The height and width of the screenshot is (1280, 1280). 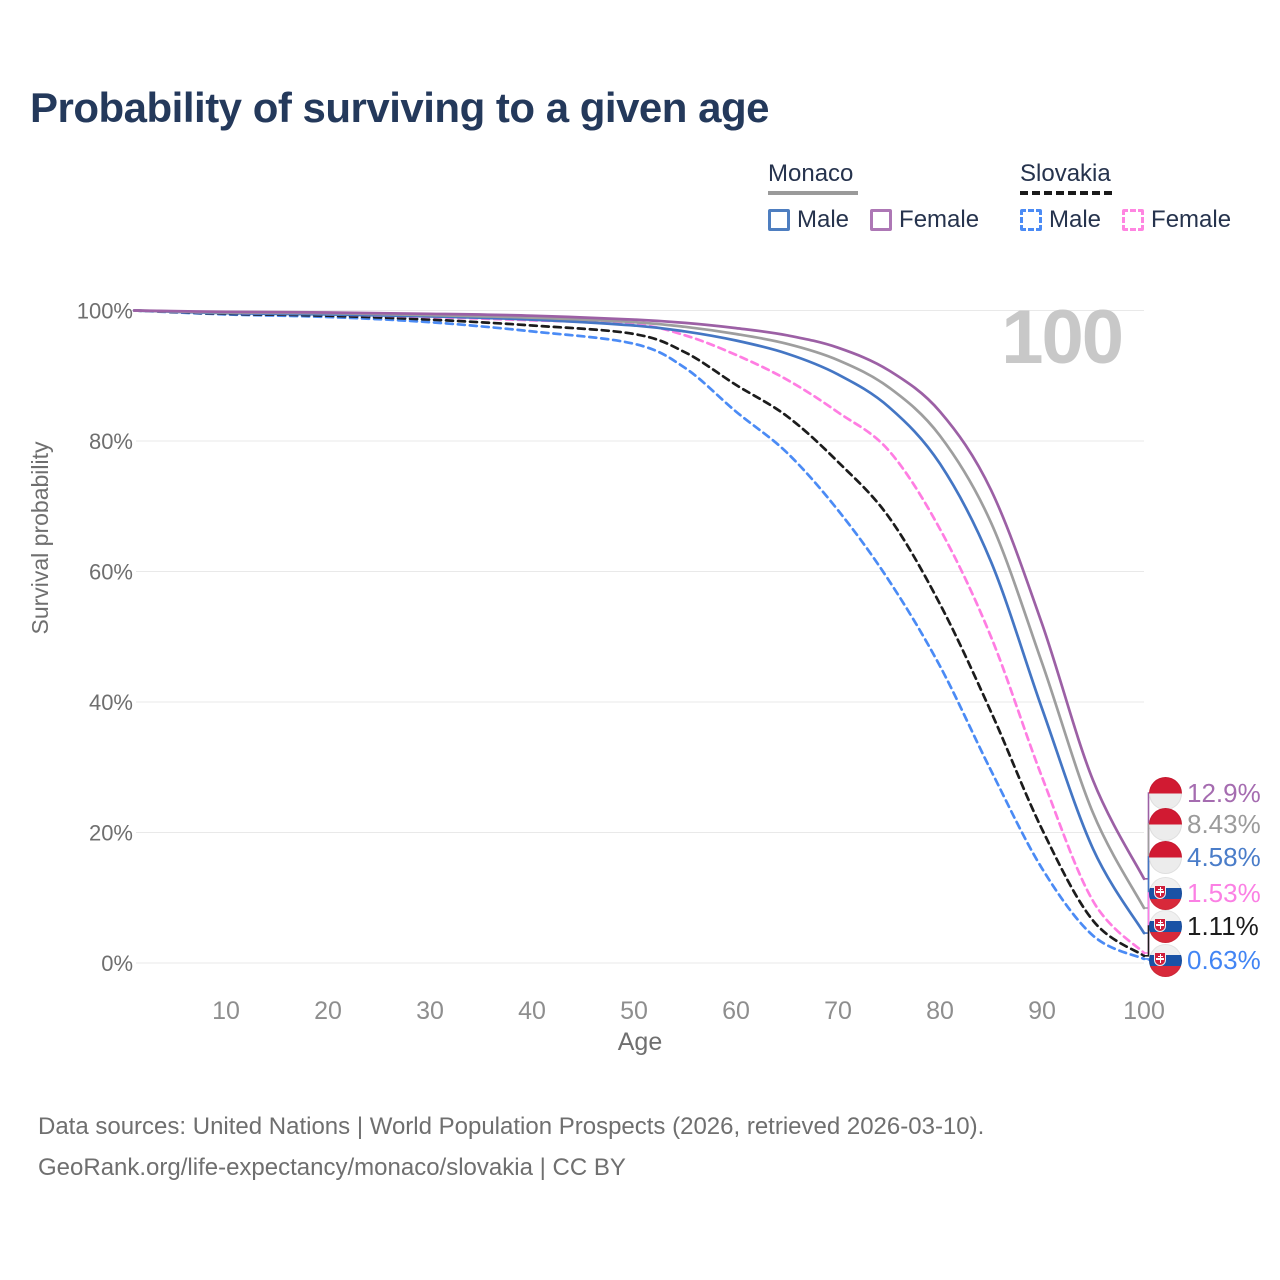 What do you see at coordinates (1133, 220) in the screenshot?
I see `slovakia-female-swatch-icon` at bounding box center [1133, 220].